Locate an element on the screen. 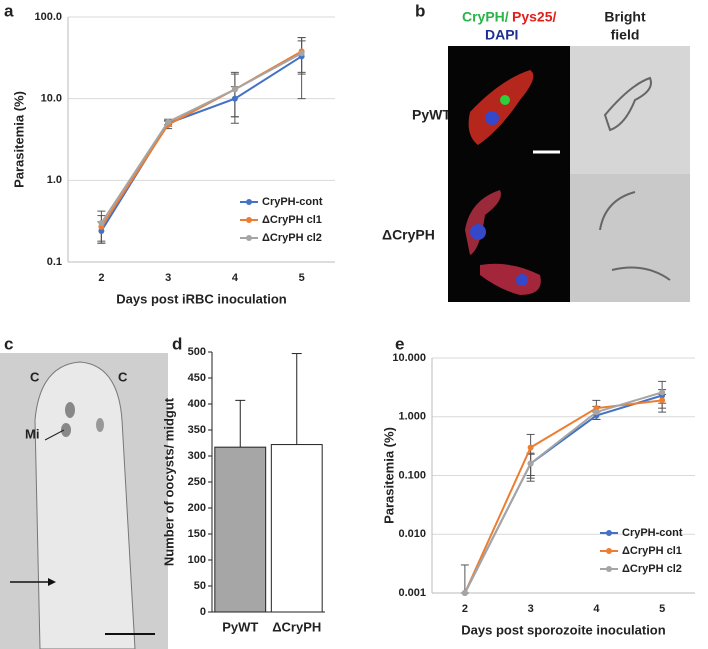  y-tick-label: 1.000 is located at coordinates (412, 417).